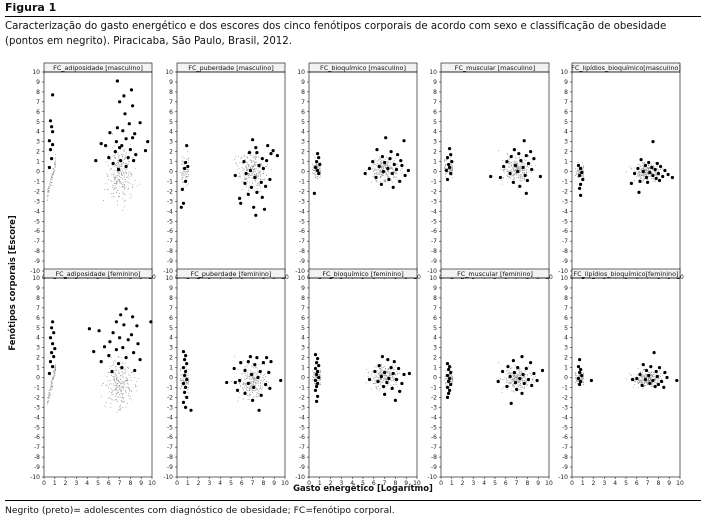  Describe the element at coordinates (435, 112) in the screenshot. I see `y-tick-label: 6` at that location.